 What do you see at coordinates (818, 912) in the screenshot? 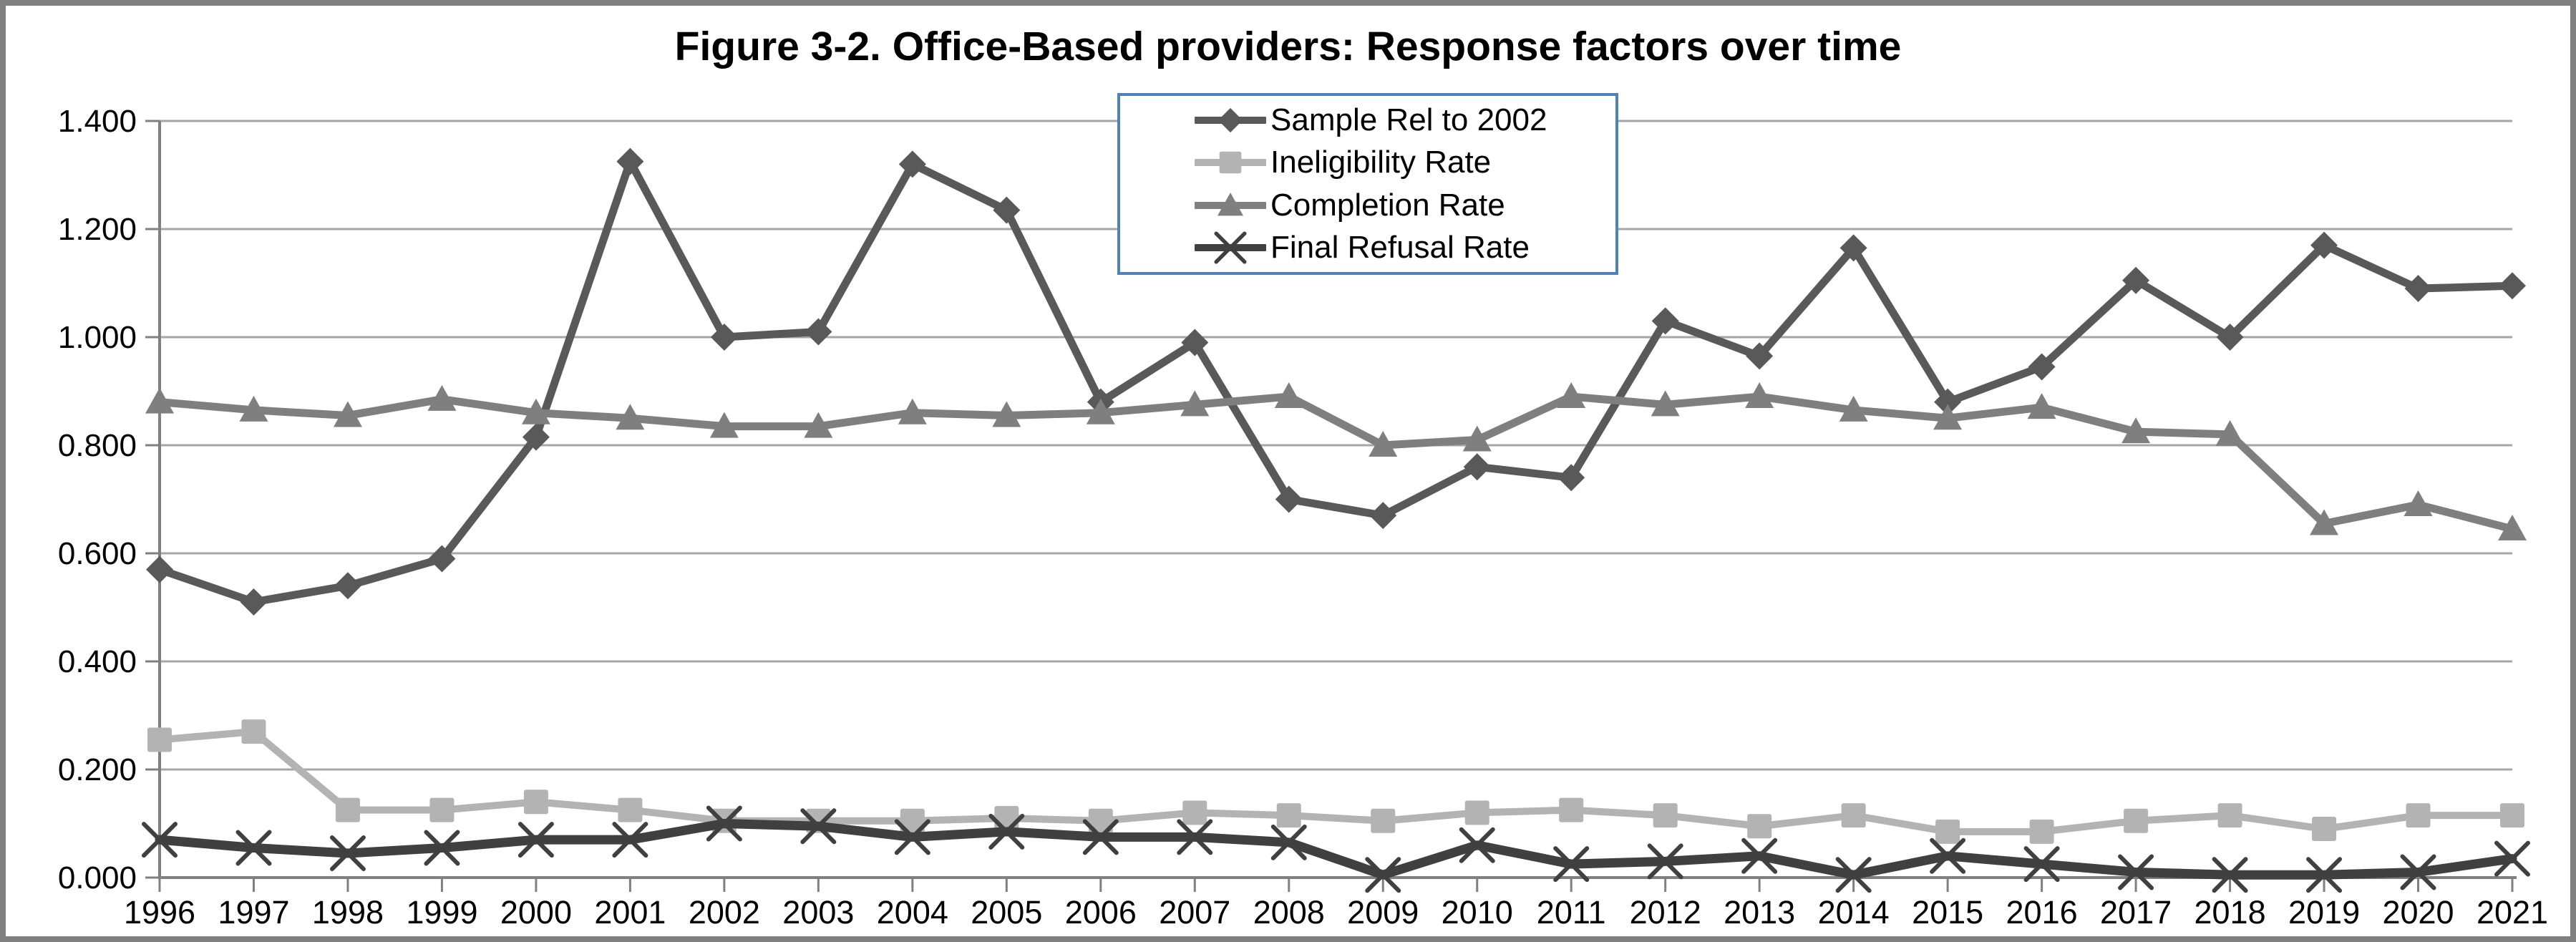
I see `x-tick-label: 2003` at bounding box center [818, 912].